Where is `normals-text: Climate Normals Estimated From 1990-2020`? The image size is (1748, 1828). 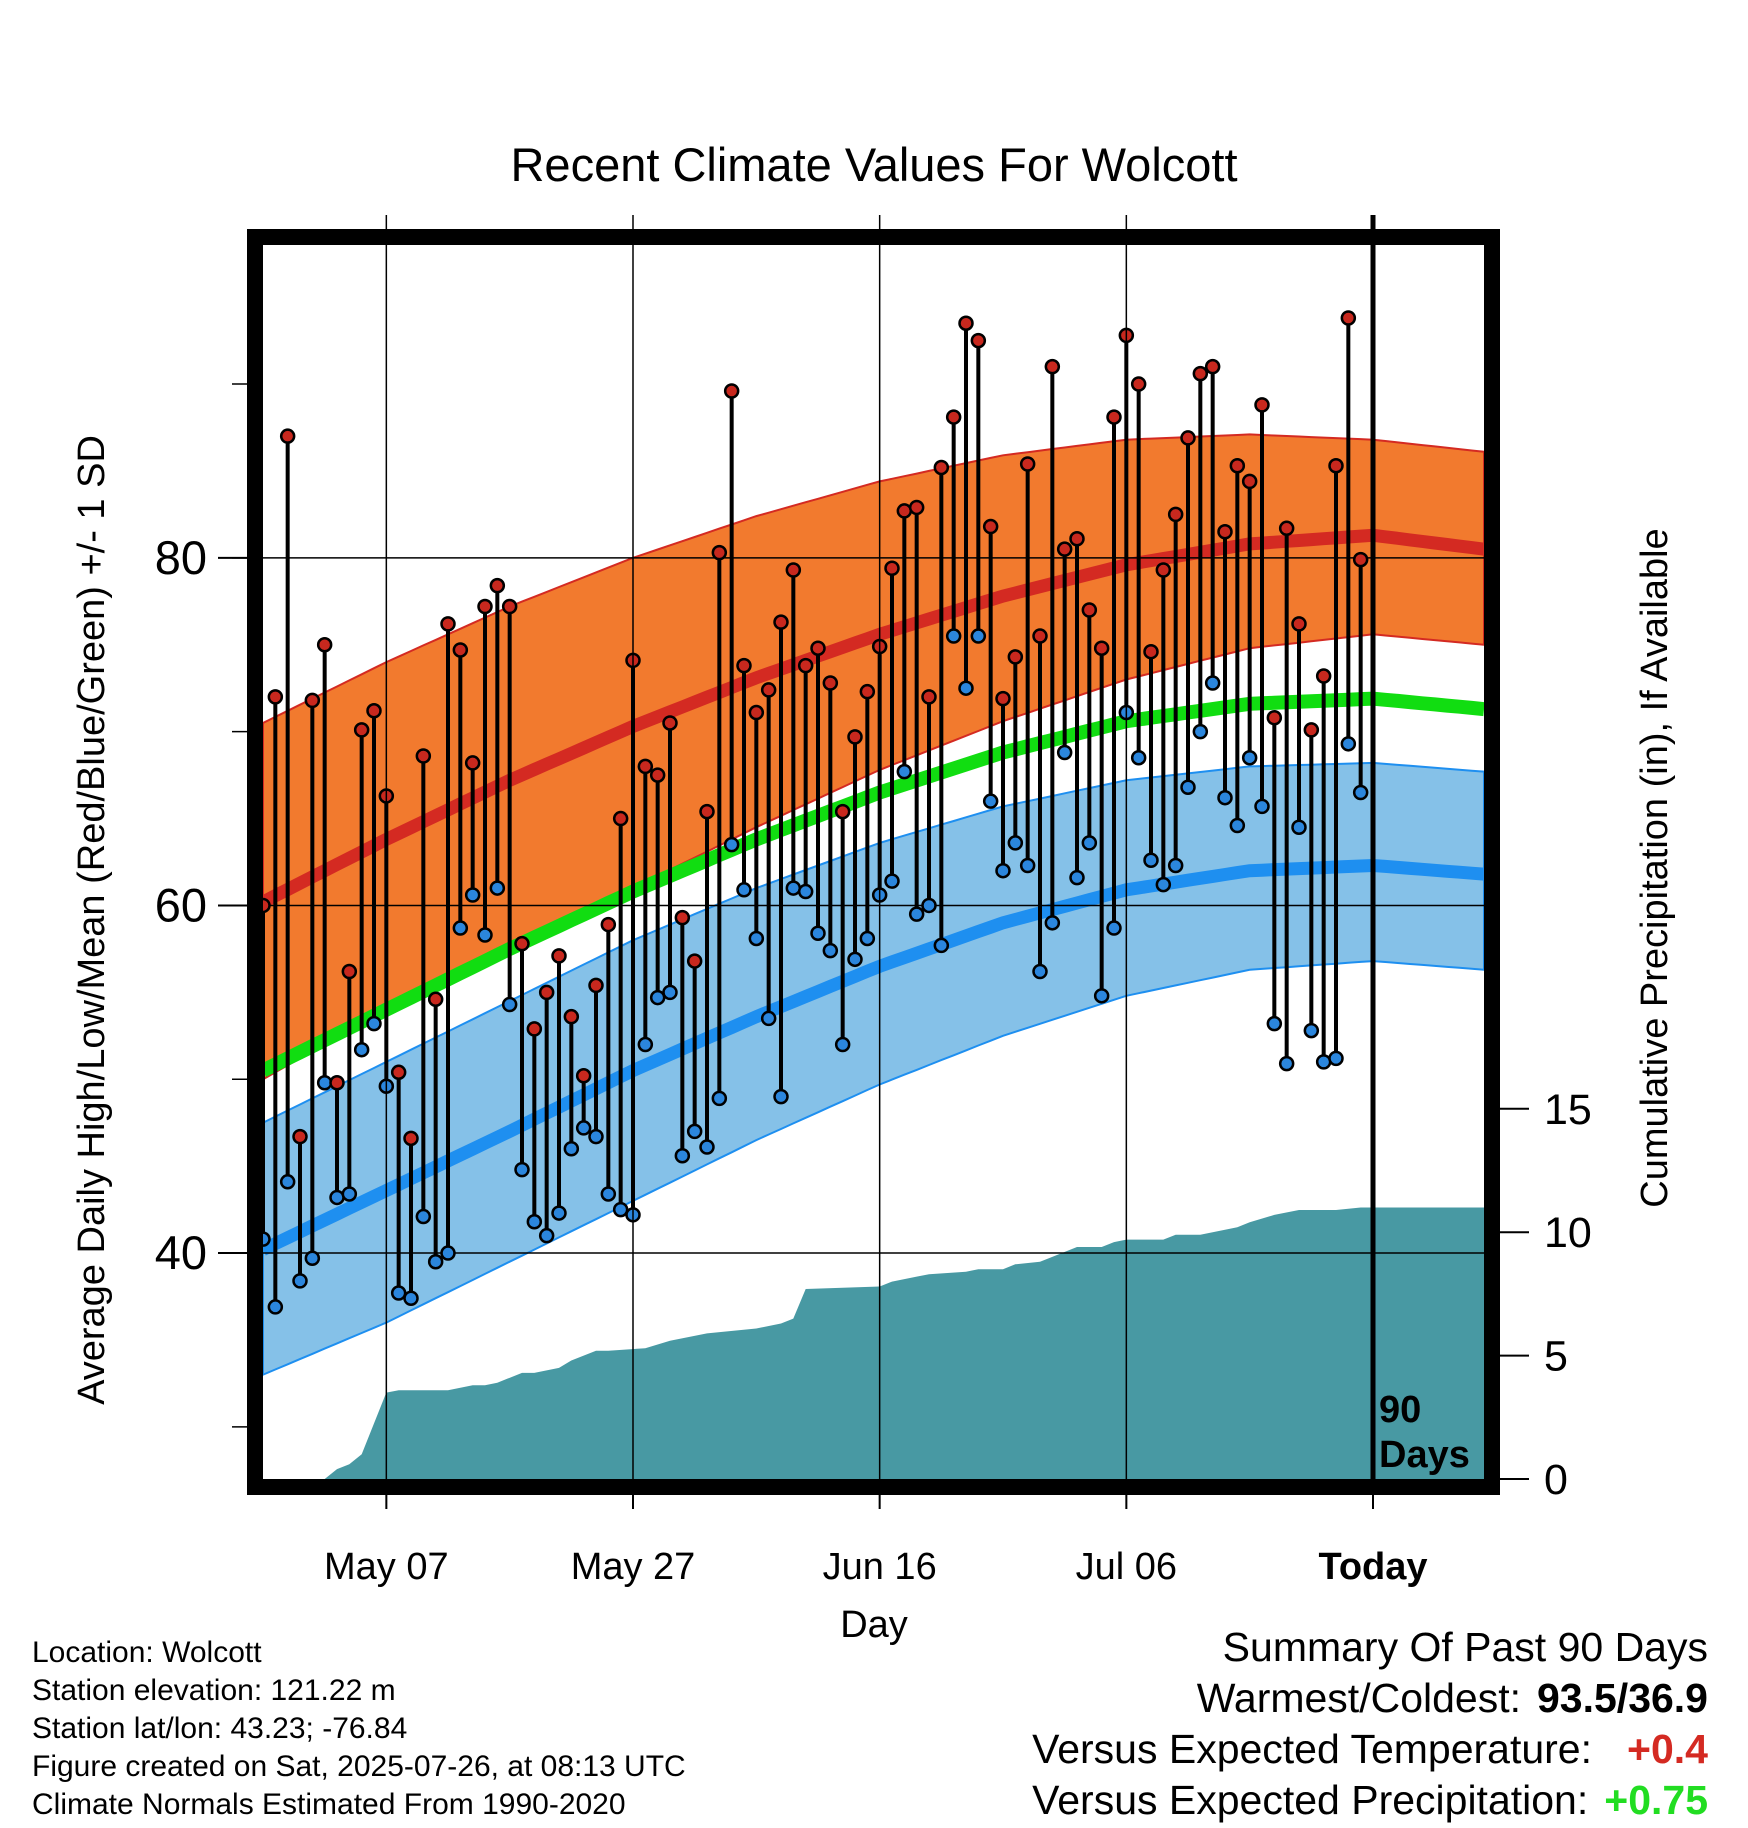 normals-text: Climate Normals Estimated From 1990-2020 is located at coordinates (329, 1804).